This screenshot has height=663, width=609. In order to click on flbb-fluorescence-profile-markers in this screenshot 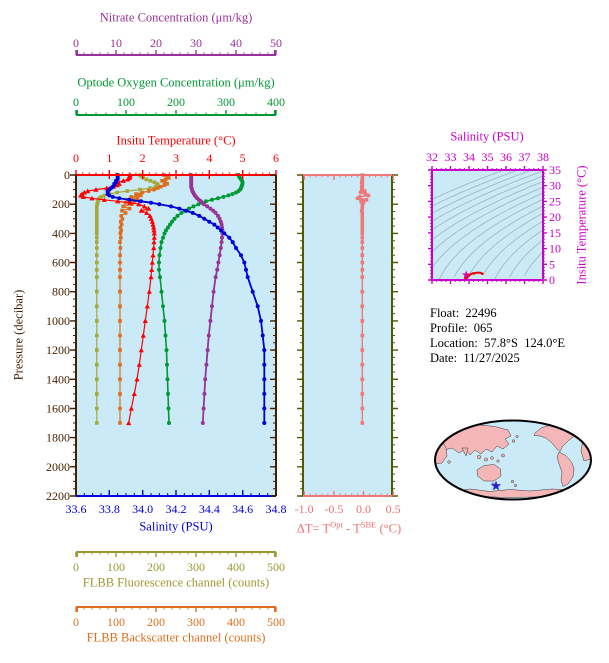, I will do `click(127, 299)`.